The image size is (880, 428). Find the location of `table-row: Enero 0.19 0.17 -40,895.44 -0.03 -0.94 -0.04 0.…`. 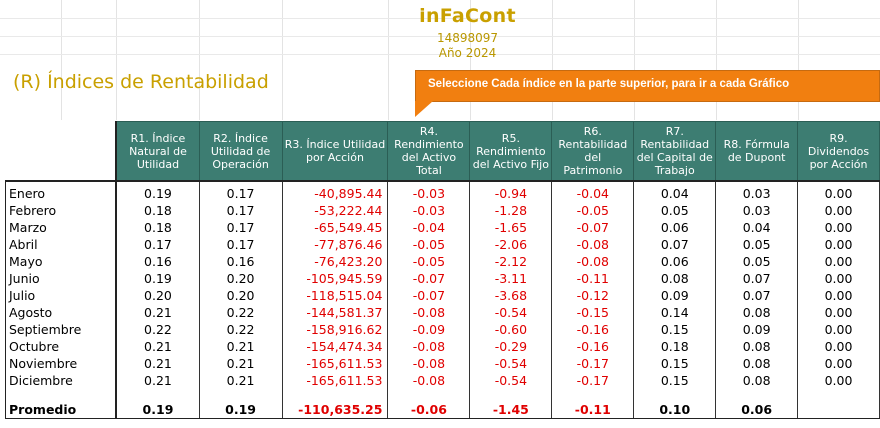

table-row: Enero 0.19 0.17 -40,895.44 -0.03 -0.94 -0.04 0.… is located at coordinates (442, 191).